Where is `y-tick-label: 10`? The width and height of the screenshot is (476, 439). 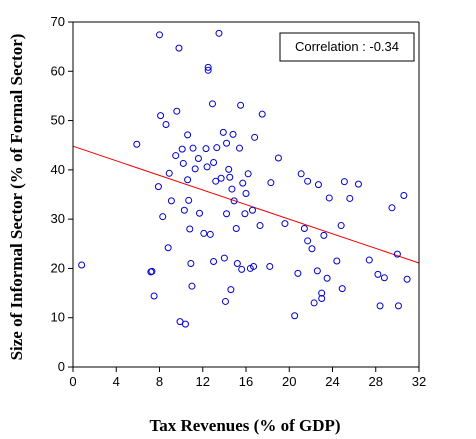
y-tick-label: 10 is located at coordinates (58, 317).